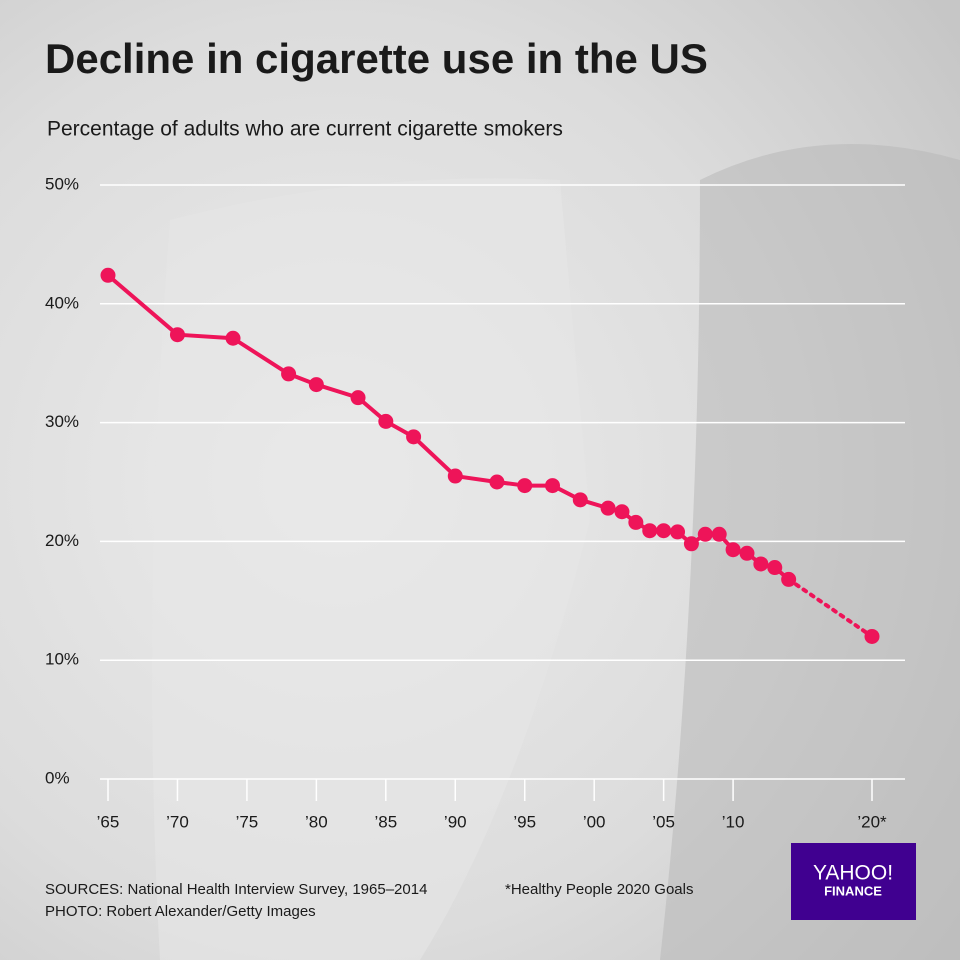 The height and width of the screenshot is (960, 960). Describe the element at coordinates (57, 777) in the screenshot. I see `y-tick-label: 0%` at that location.